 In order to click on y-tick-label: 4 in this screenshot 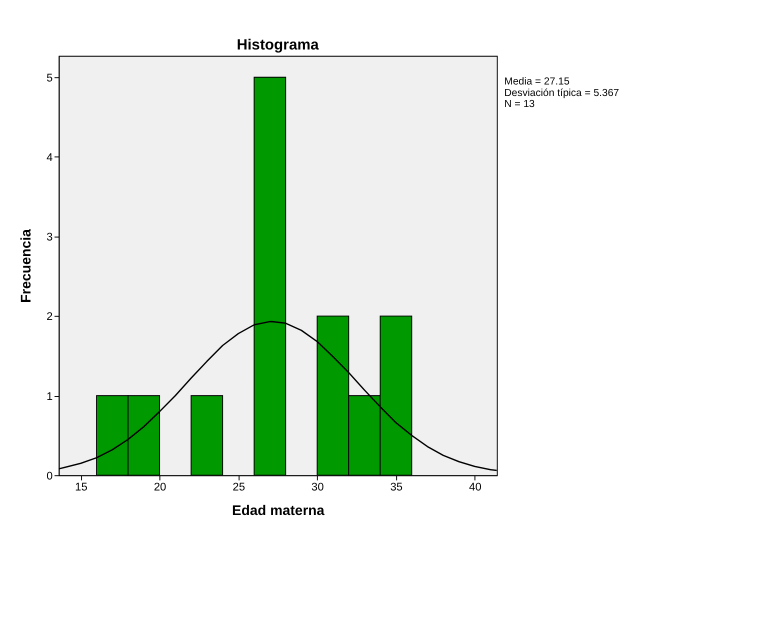, I will do `click(49, 158)`.